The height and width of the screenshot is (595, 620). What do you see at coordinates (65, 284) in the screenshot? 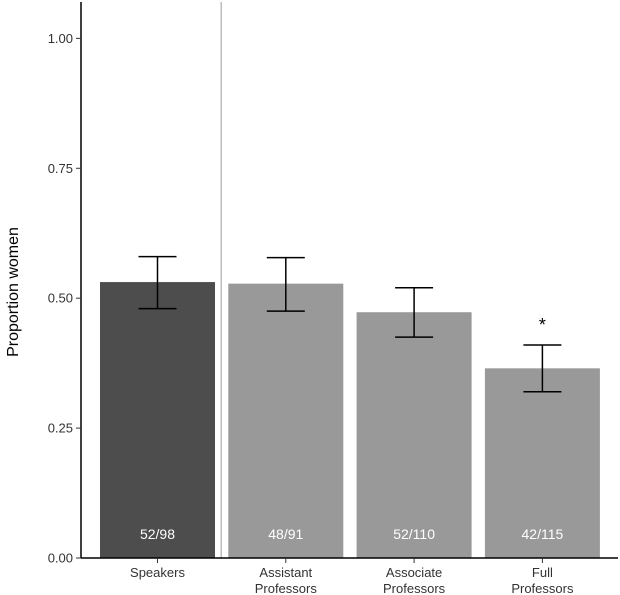
I see `y-axis: 0.00 0.25 0.50 0.75 1.00` at bounding box center [65, 284].